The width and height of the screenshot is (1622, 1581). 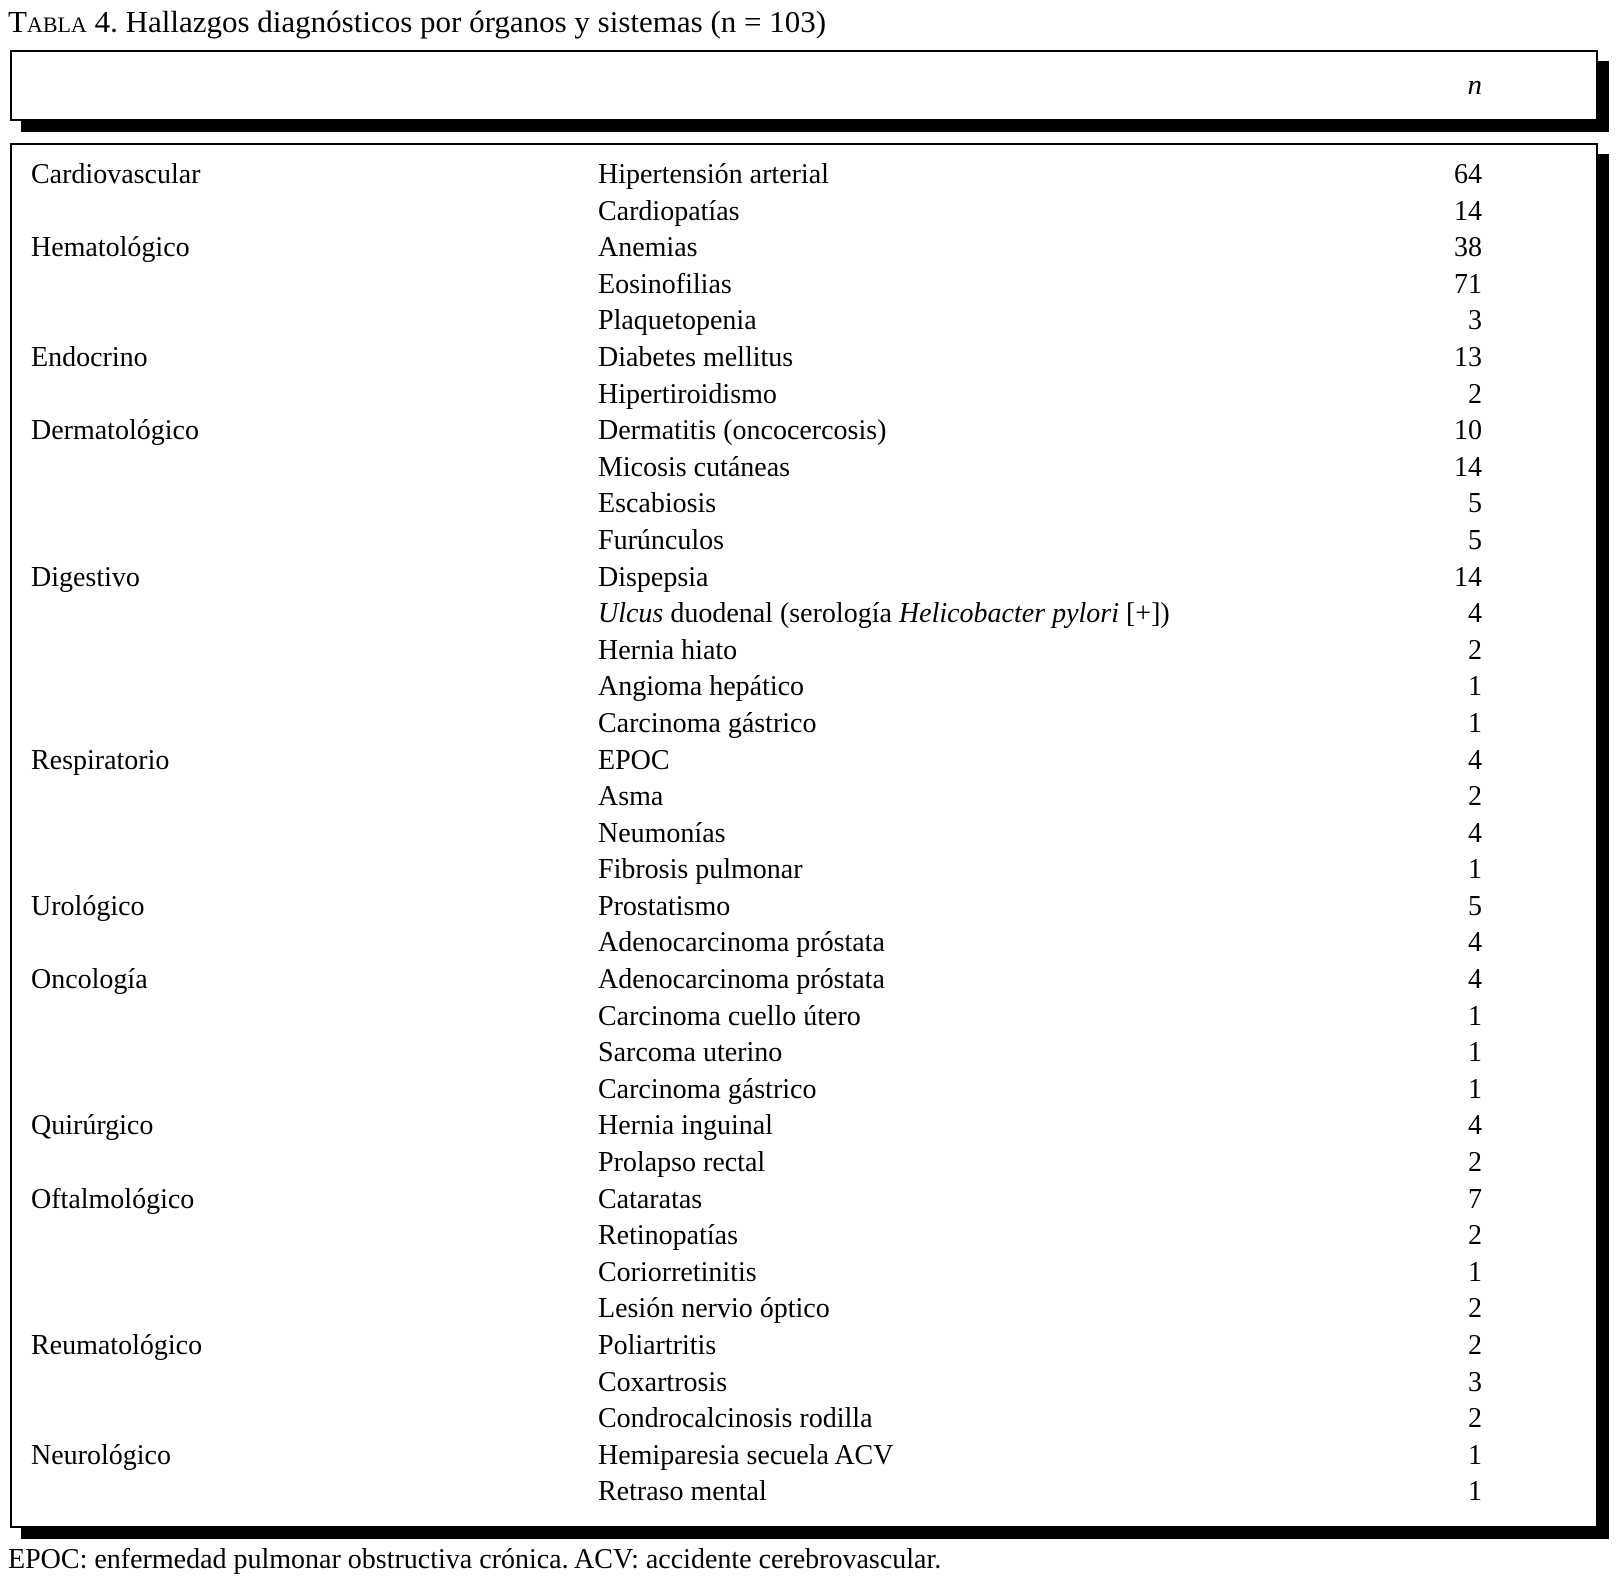 What do you see at coordinates (995, 834) in the screenshot?
I see `diagnosis-cell: Neumonías` at bounding box center [995, 834].